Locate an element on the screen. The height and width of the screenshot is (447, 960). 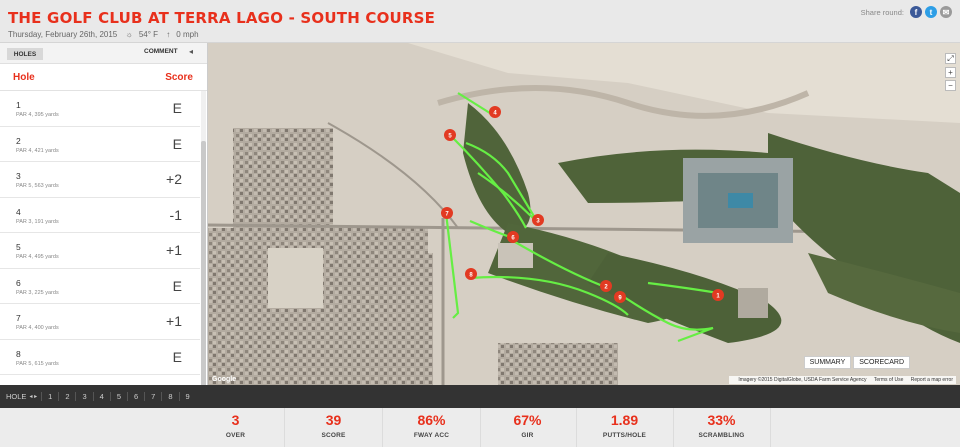
stat-label: SCORE is located at coordinates (333, 435).